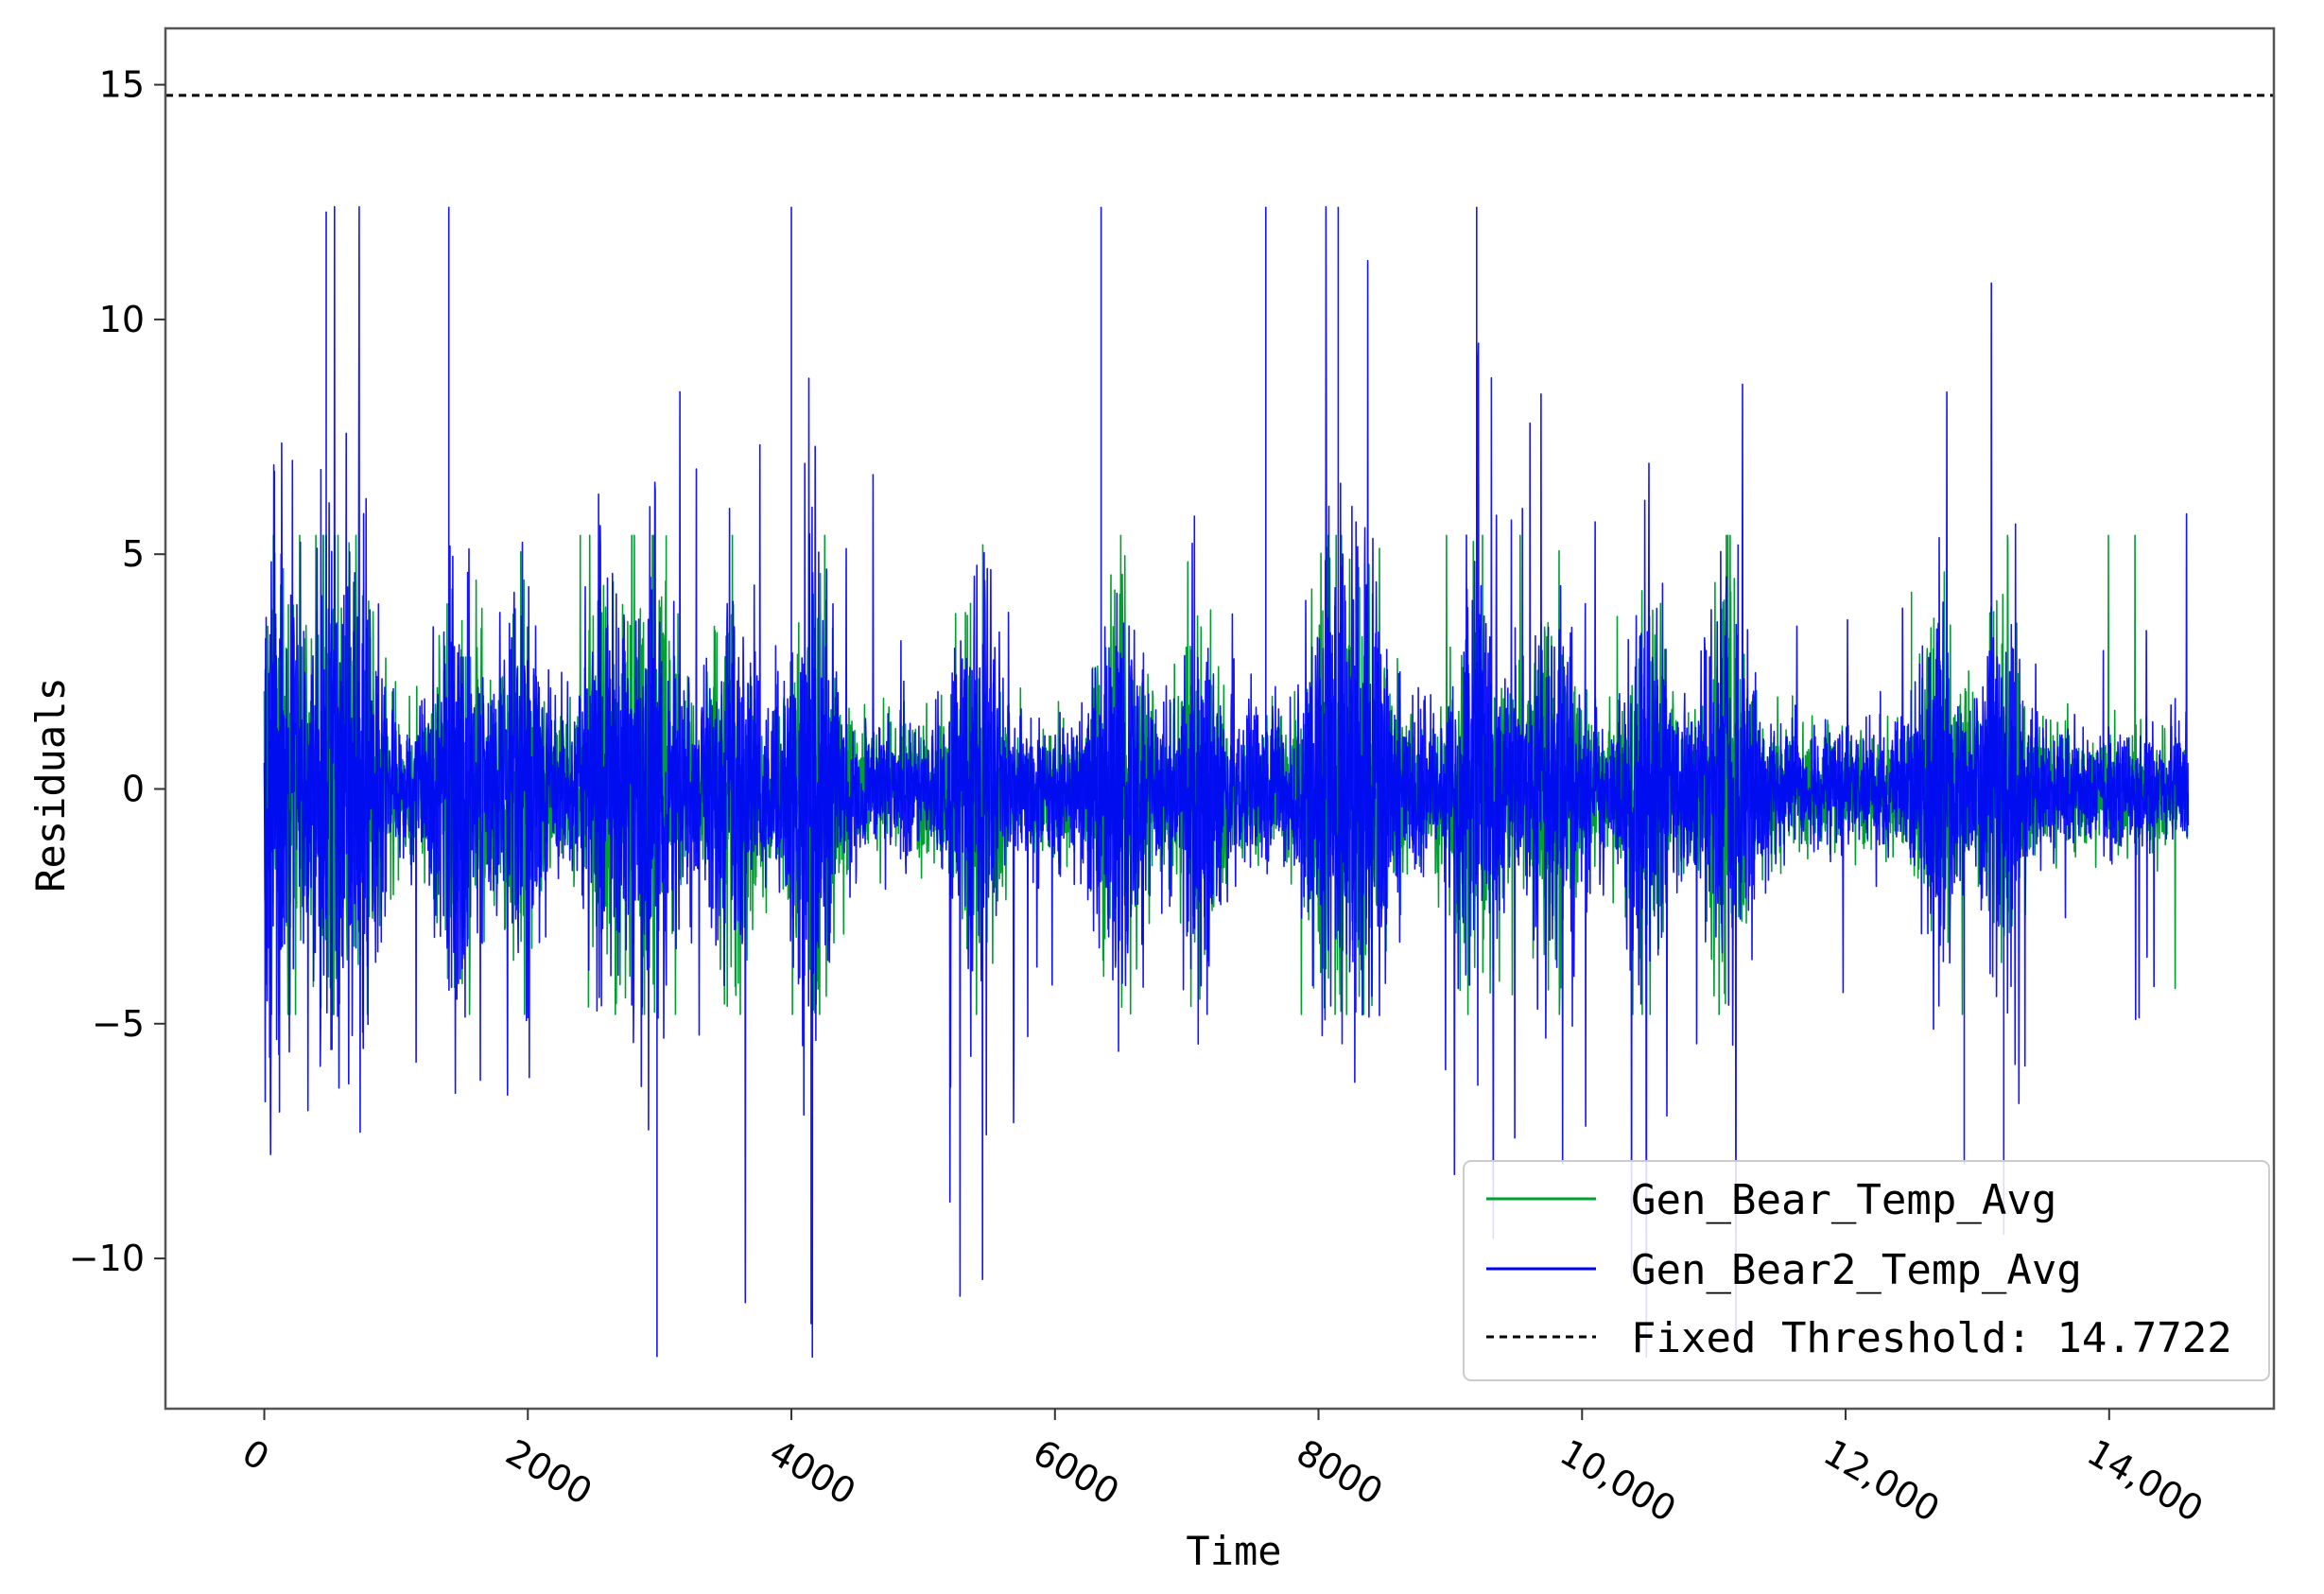 The width and height of the screenshot is (2324, 1594). What do you see at coordinates (813, 1472) in the screenshot?
I see `x-tick-label-2: 4000` at bounding box center [813, 1472].